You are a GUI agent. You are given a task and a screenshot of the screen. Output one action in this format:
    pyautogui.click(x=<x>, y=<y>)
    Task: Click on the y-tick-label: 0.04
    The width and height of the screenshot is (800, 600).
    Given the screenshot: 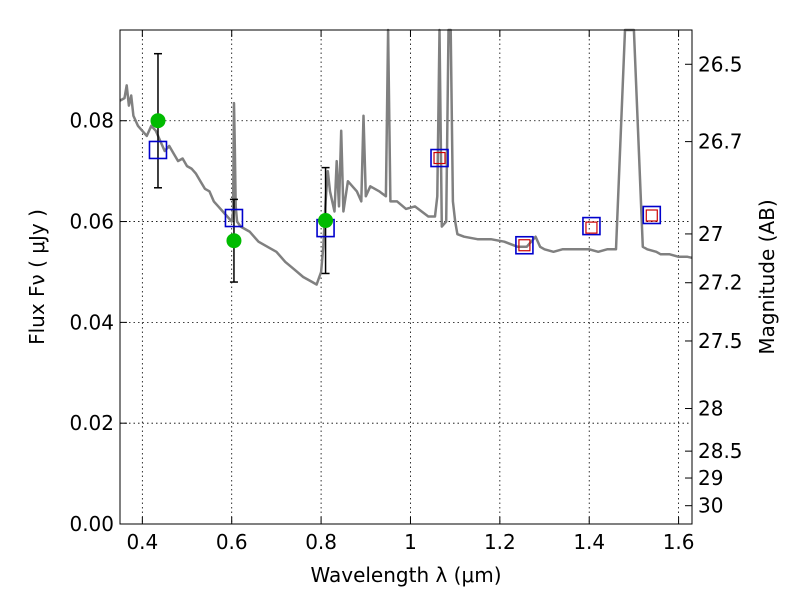 What is the action you would take?
    pyautogui.click(x=91, y=322)
    